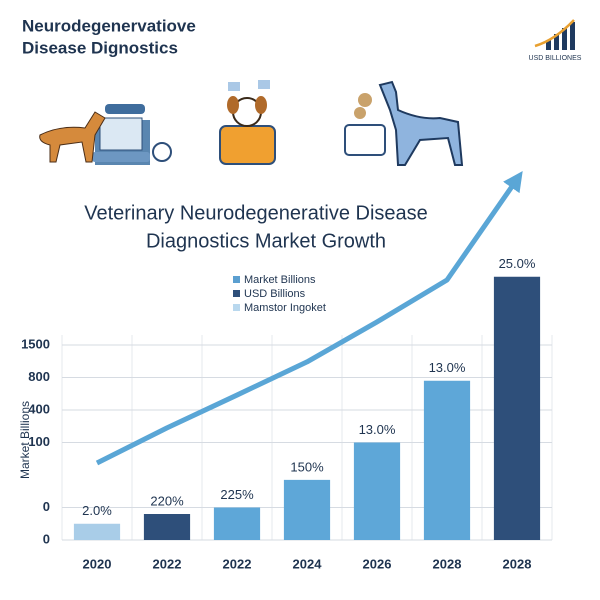 This screenshot has height=600, width=600. I want to click on annotation: 225%, so click(237, 494).